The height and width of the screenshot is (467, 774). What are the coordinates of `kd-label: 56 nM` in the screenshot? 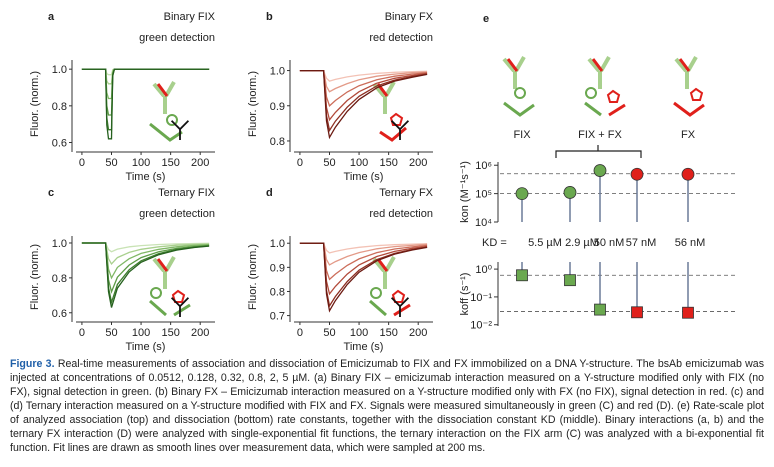 It's located at (690, 243).